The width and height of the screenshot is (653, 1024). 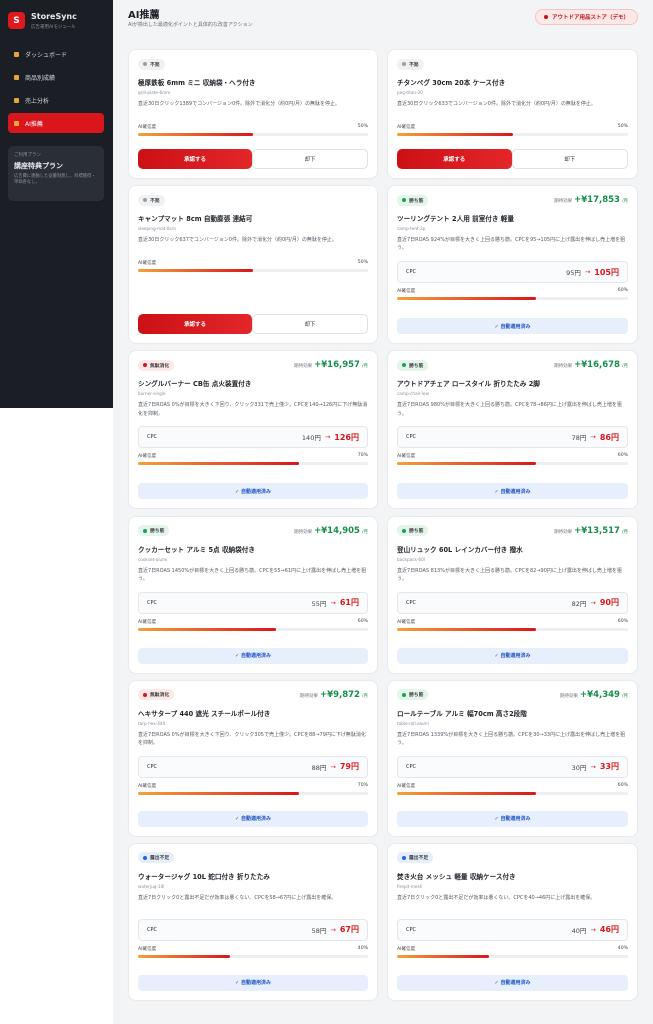 What do you see at coordinates (579, 438) in the screenshot?
I see `cpc-old: 78円` at bounding box center [579, 438].